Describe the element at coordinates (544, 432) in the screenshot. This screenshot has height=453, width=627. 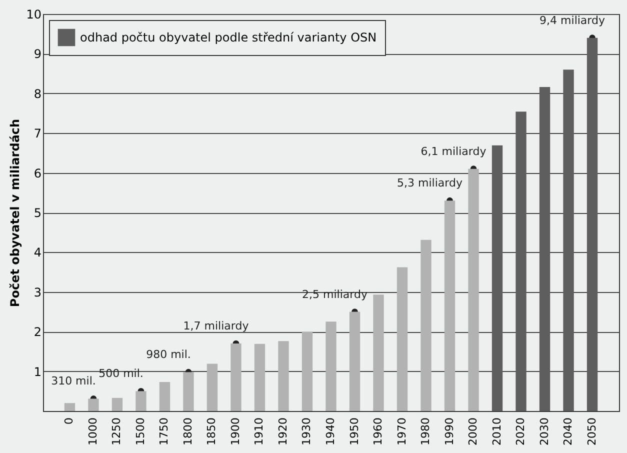
I see `x-tick-label: 2030` at that location.